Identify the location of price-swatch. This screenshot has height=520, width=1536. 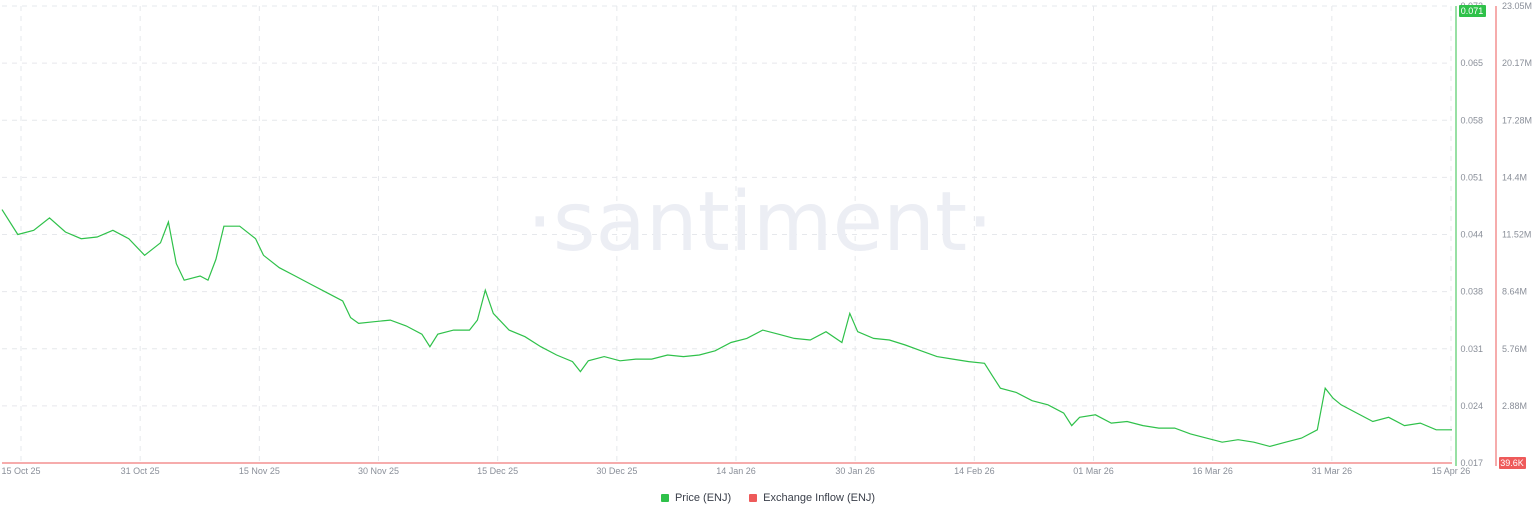
(664, 498).